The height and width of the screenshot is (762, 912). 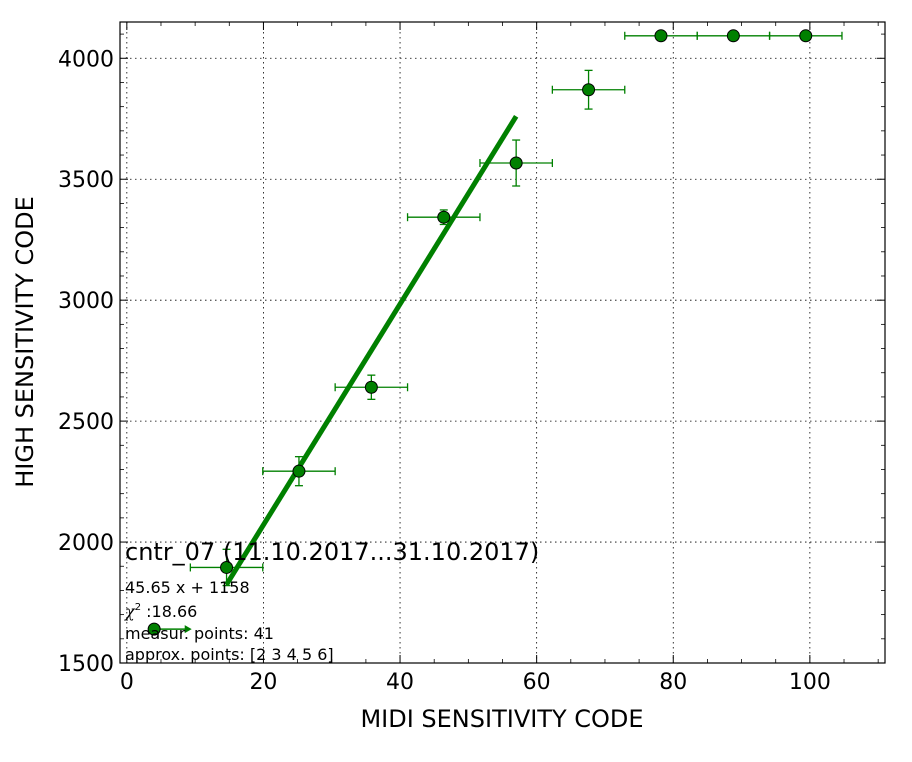 What do you see at coordinates (810, 682) in the screenshot?
I see `x-tick-label: 100` at bounding box center [810, 682].